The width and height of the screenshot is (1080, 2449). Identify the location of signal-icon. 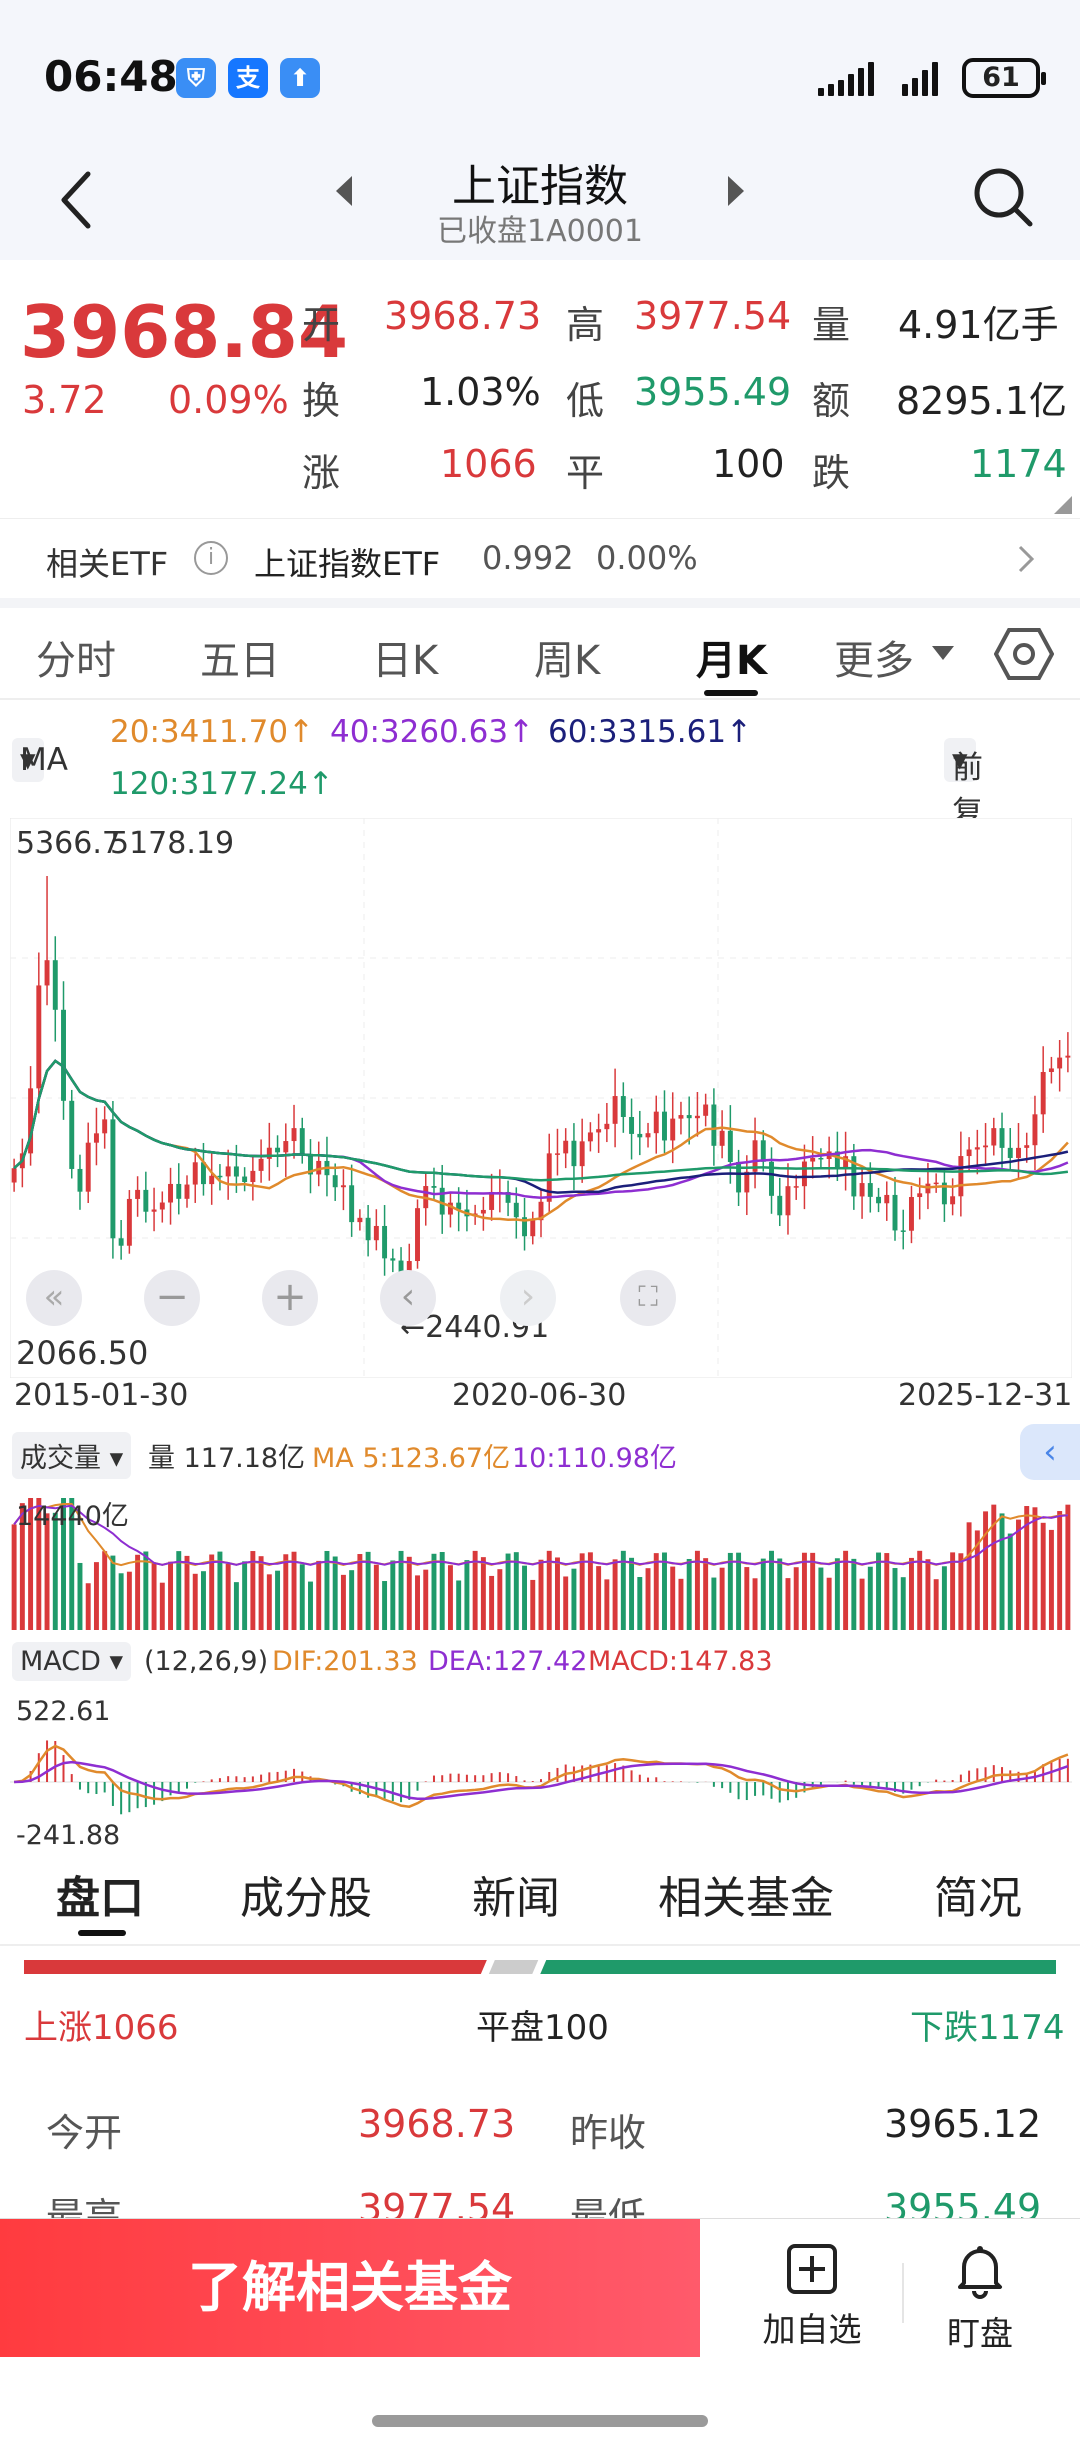
(846, 79).